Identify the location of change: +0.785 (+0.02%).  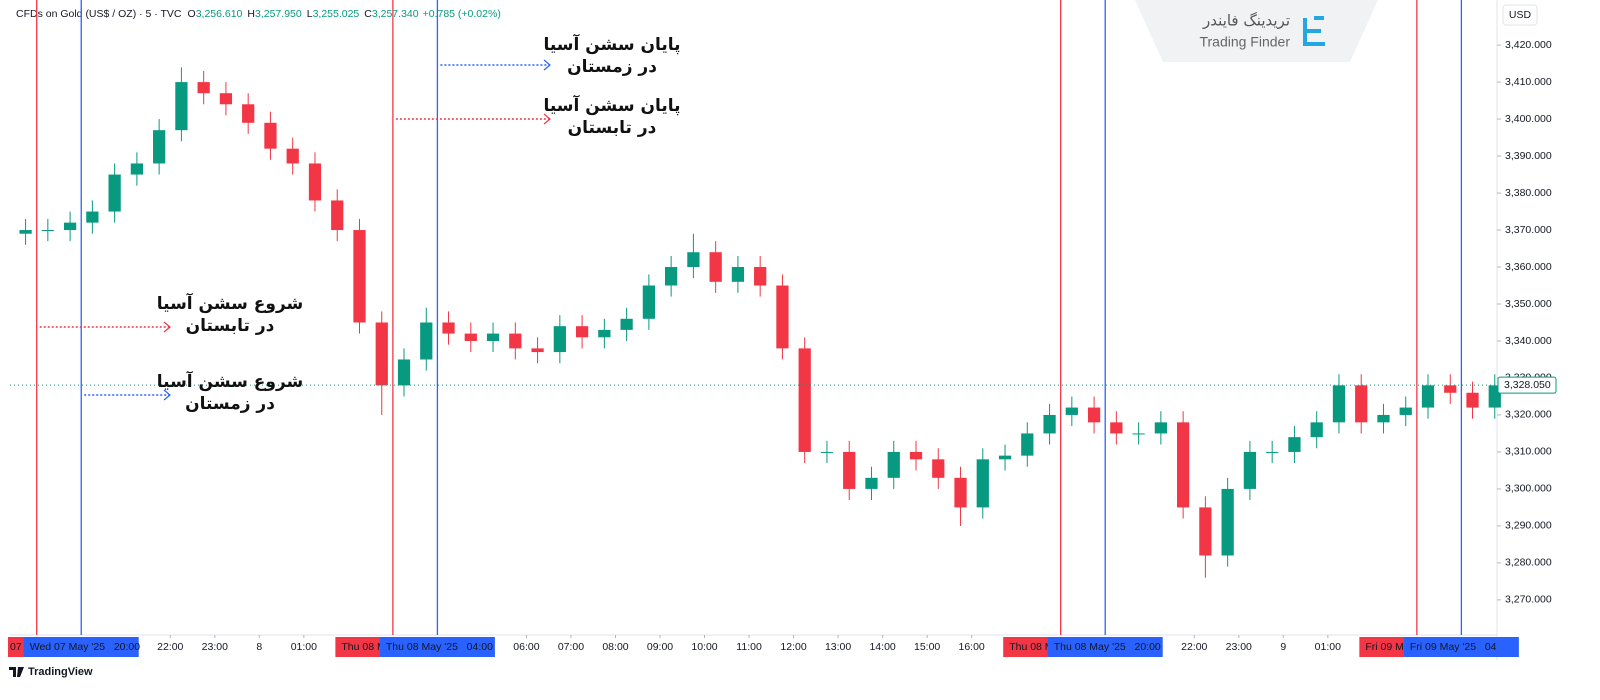
(462, 14).